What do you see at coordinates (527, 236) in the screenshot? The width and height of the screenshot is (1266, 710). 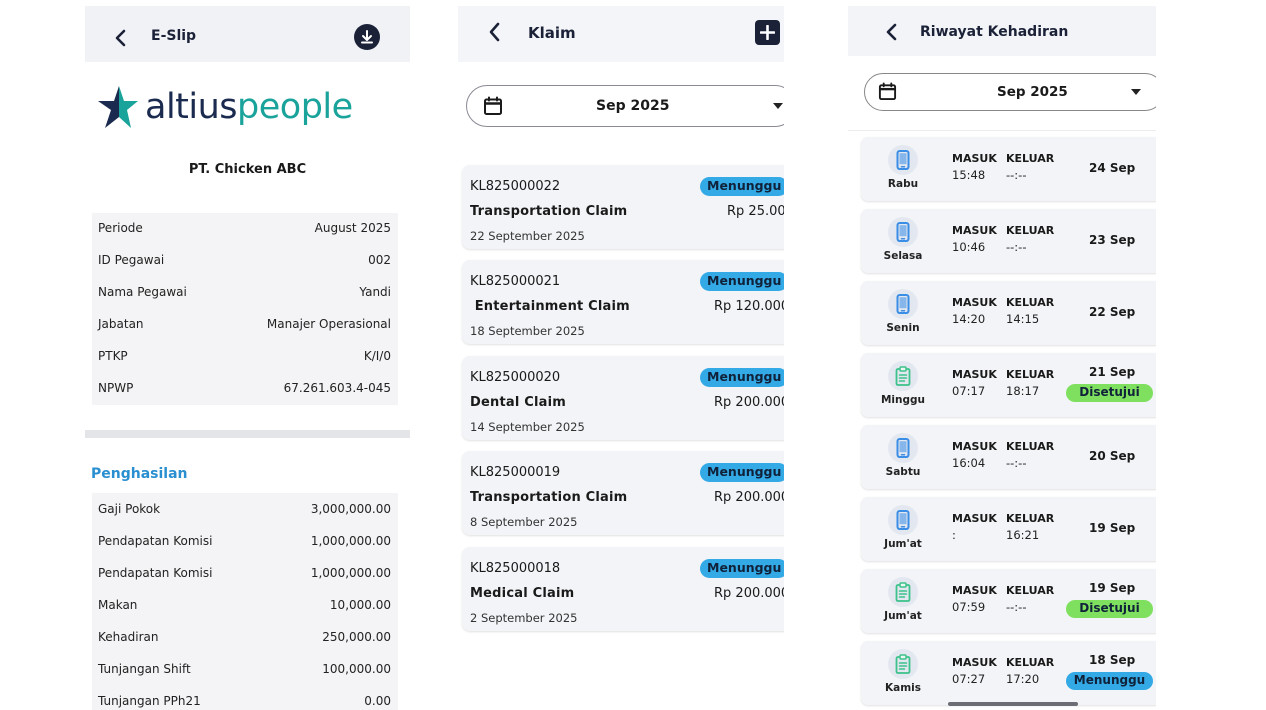 I see `claim-date: 22 September 2025` at bounding box center [527, 236].